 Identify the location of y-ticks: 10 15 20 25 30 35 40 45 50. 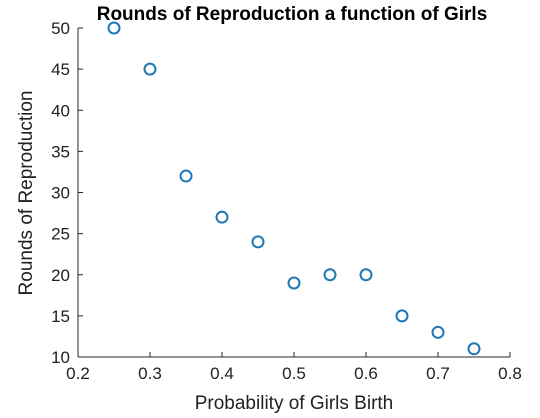
(67, 193).